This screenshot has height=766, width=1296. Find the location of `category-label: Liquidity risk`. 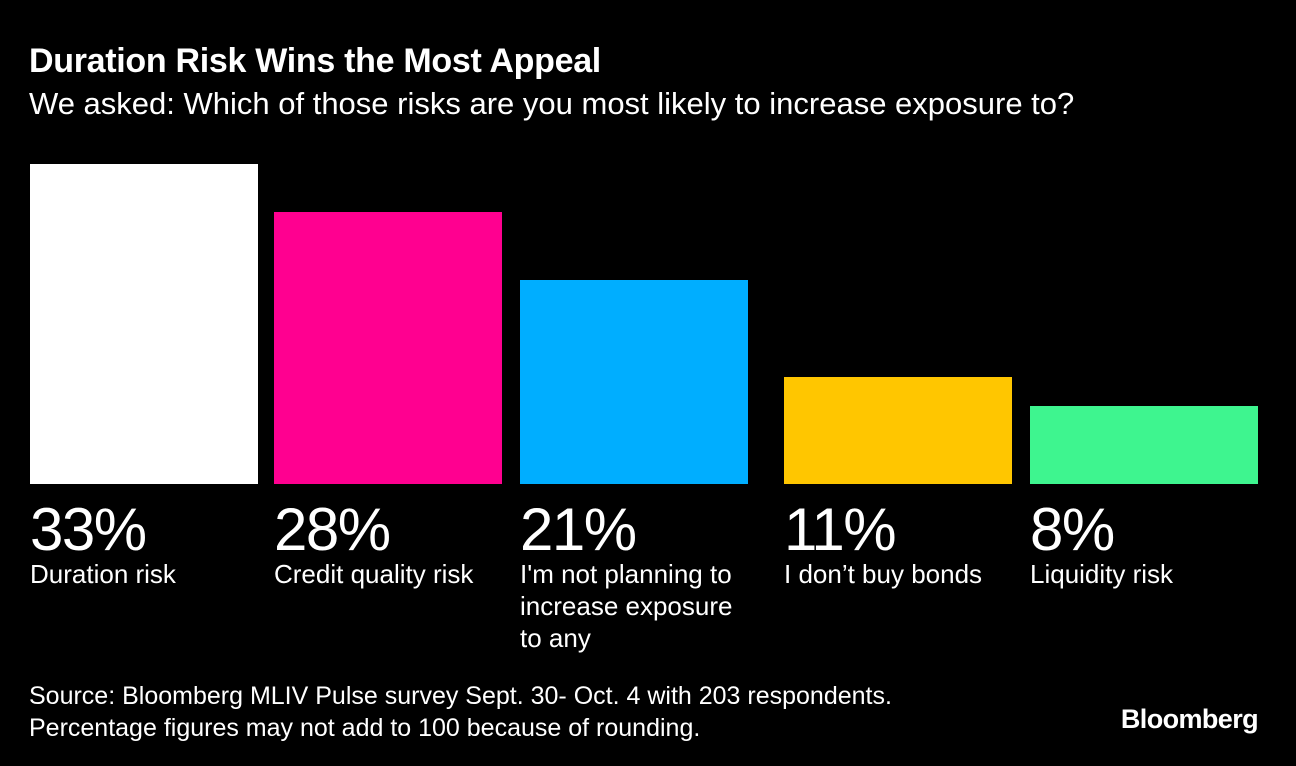

category-label: Liquidity risk is located at coordinates (1102, 574).